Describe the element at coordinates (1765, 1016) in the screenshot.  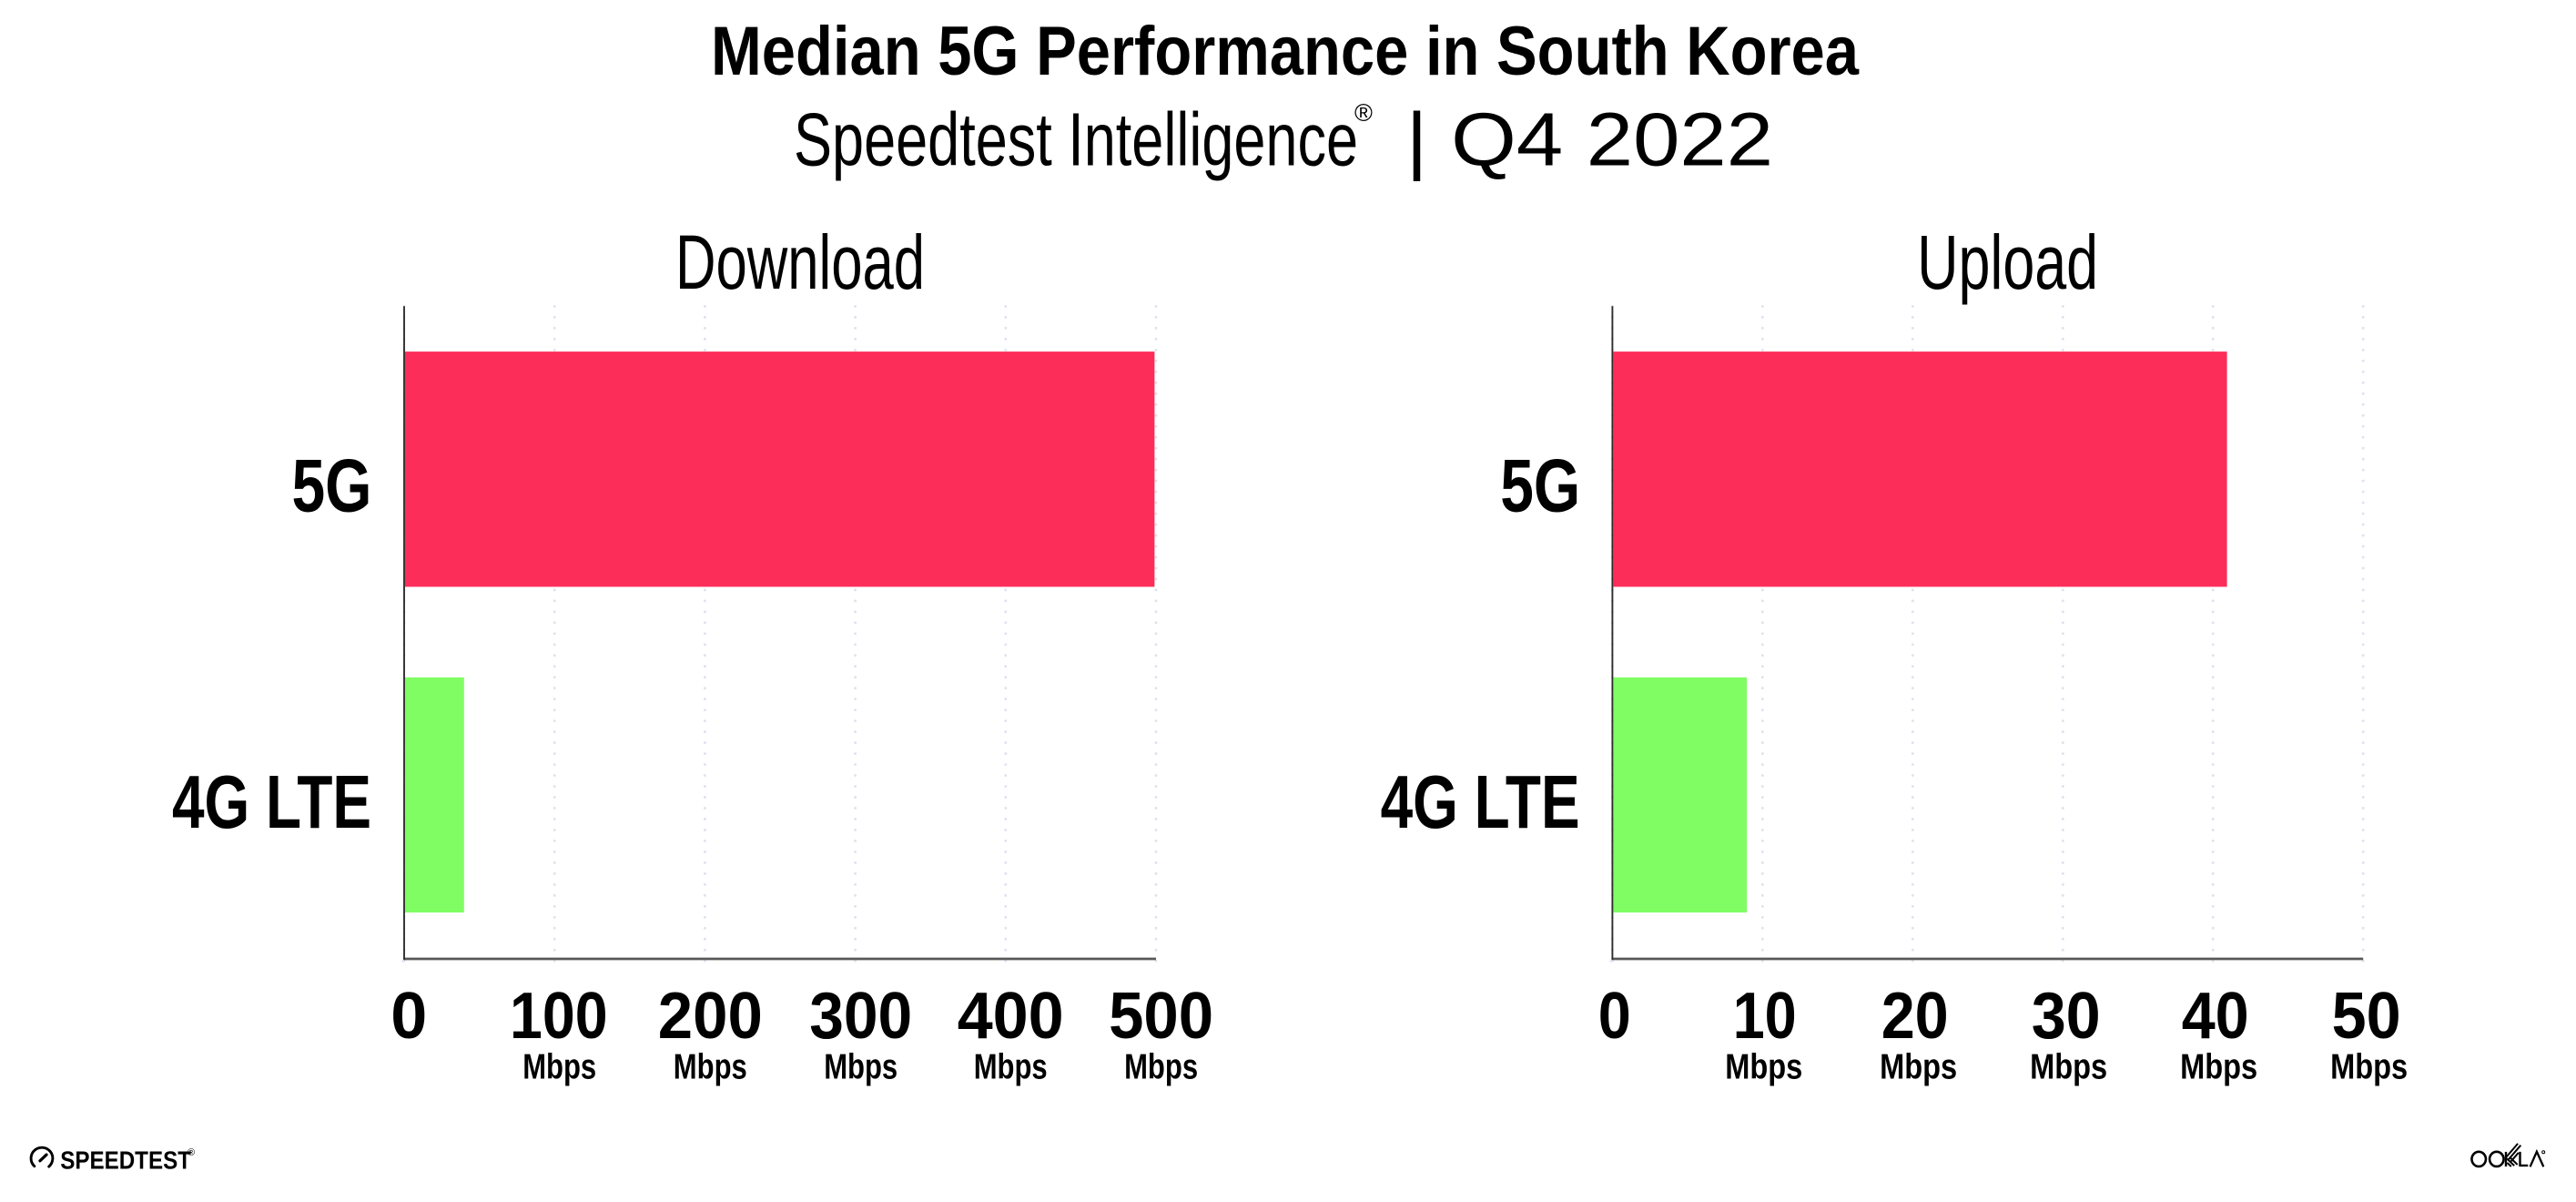
I see `svg-text: 10` at that location.